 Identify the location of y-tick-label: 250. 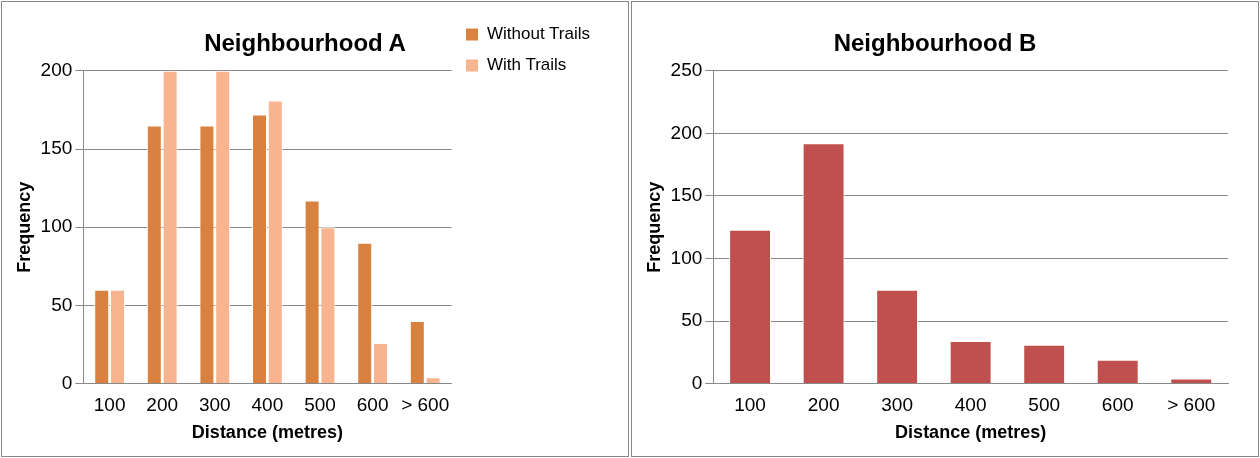
(686, 70).